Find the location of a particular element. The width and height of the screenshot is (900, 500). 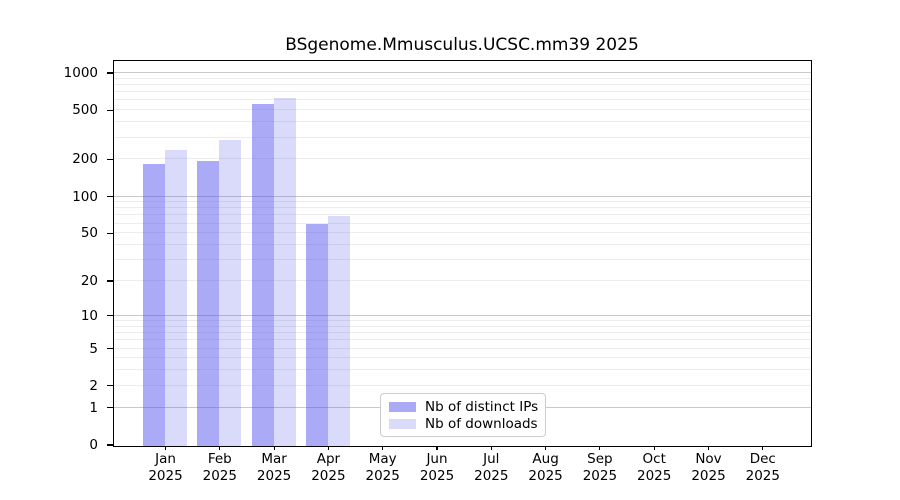

x-tick-mark-dec is located at coordinates (763, 448).